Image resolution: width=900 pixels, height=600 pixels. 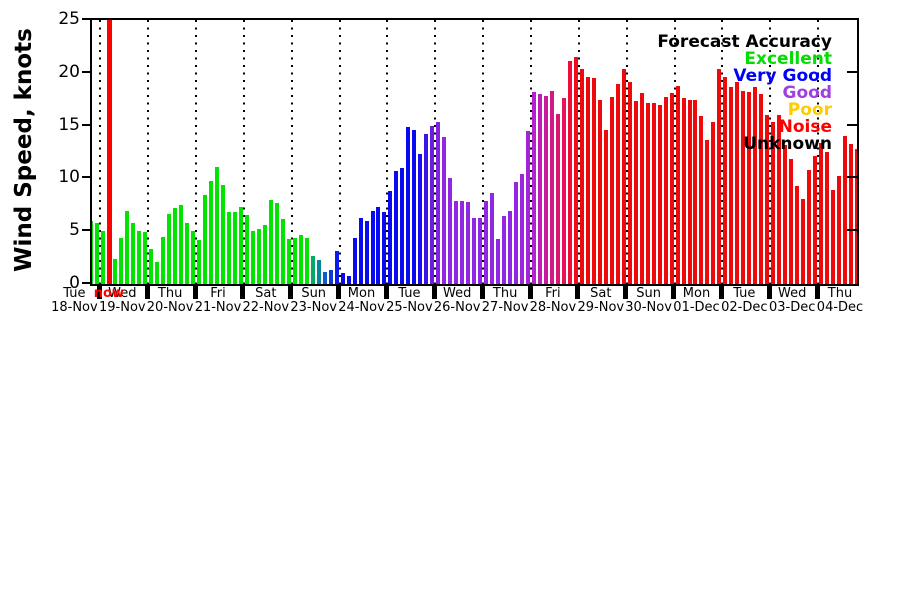 I want to click on date-label: 04-Dec, so click(x=840, y=307).